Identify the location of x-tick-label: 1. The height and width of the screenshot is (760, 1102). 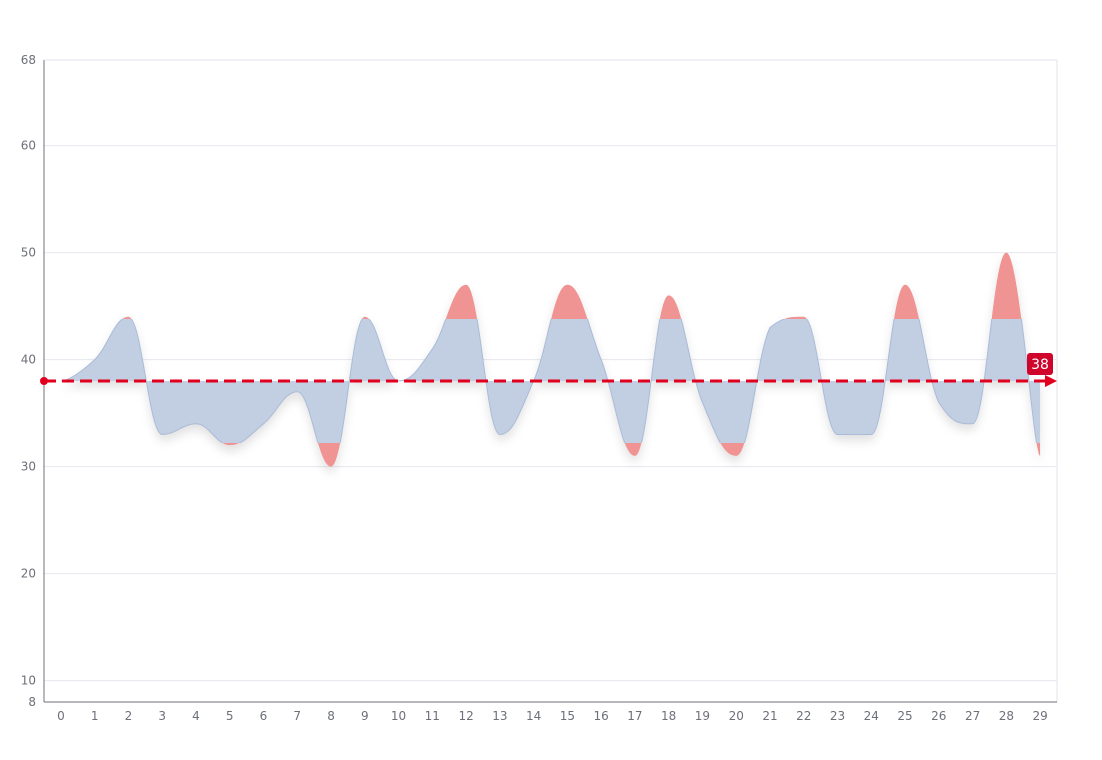
(95, 716).